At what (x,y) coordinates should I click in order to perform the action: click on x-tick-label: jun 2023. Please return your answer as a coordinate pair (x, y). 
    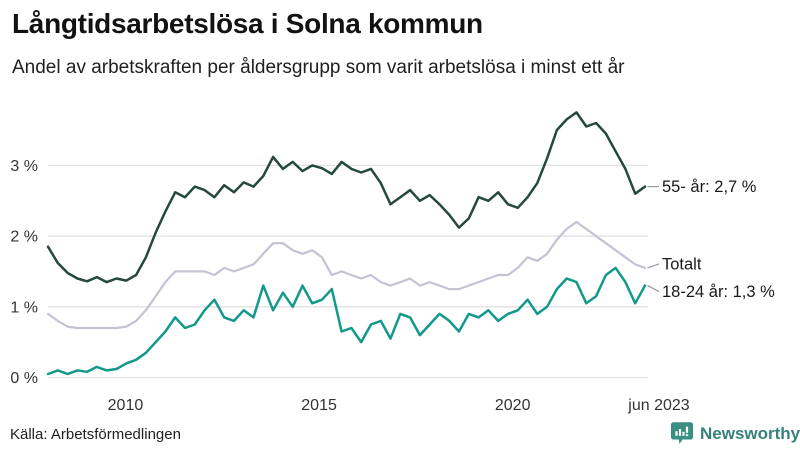
    Looking at the image, I should click on (658, 405).